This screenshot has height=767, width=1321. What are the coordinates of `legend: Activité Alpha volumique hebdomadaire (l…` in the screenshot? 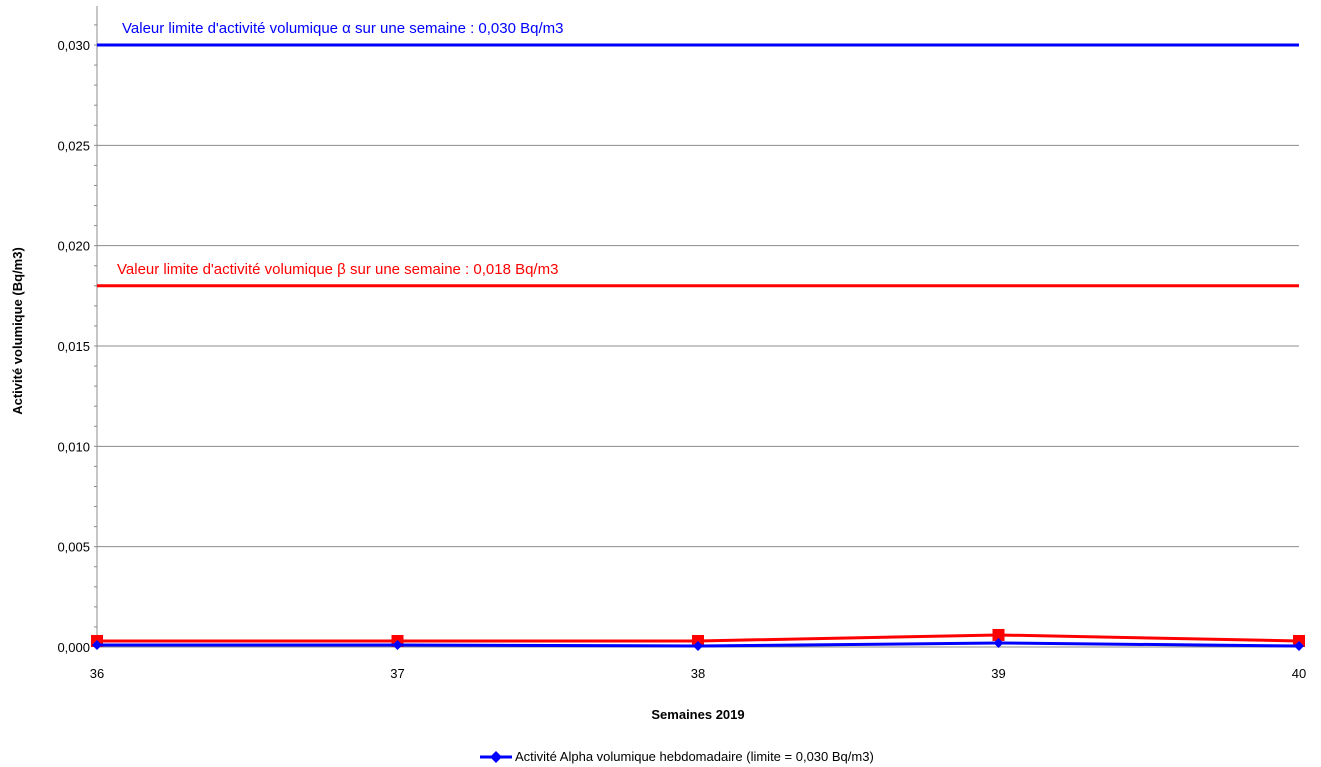 It's located at (677, 756).